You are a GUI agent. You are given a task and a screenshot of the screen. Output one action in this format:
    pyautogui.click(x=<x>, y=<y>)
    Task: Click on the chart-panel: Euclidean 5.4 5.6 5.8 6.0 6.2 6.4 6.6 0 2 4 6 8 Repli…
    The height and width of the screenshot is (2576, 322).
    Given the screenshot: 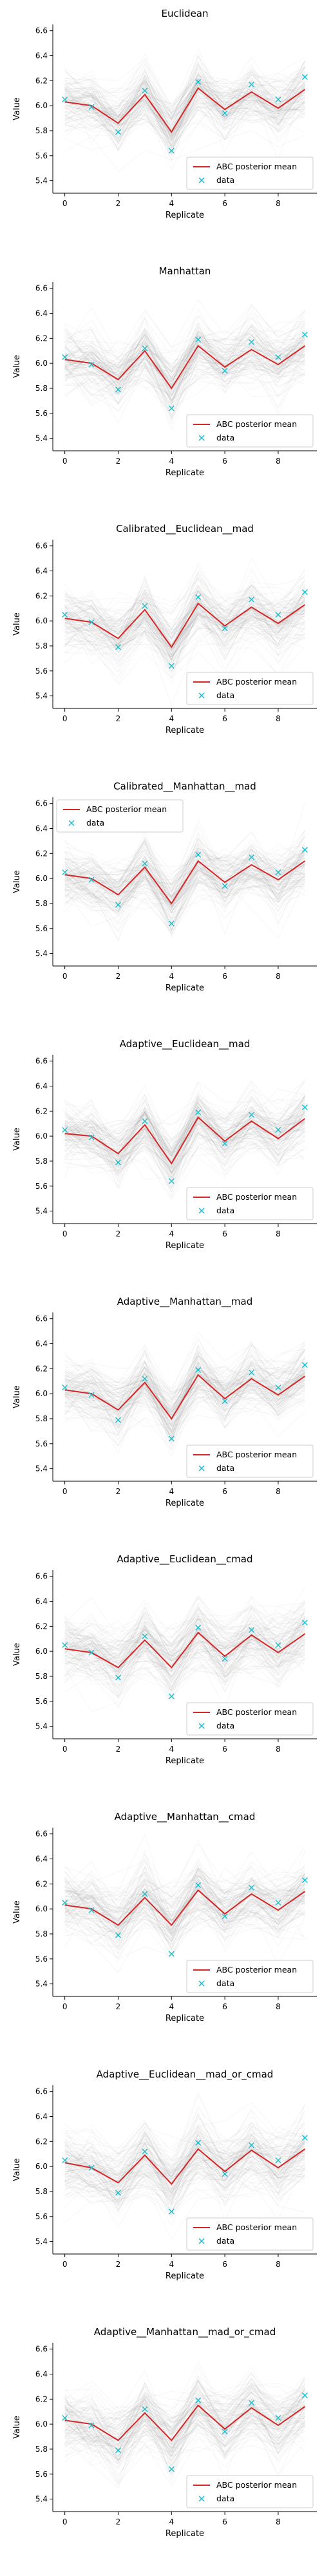 What is the action you would take?
    pyautogui.click(x=164, y=114)
    